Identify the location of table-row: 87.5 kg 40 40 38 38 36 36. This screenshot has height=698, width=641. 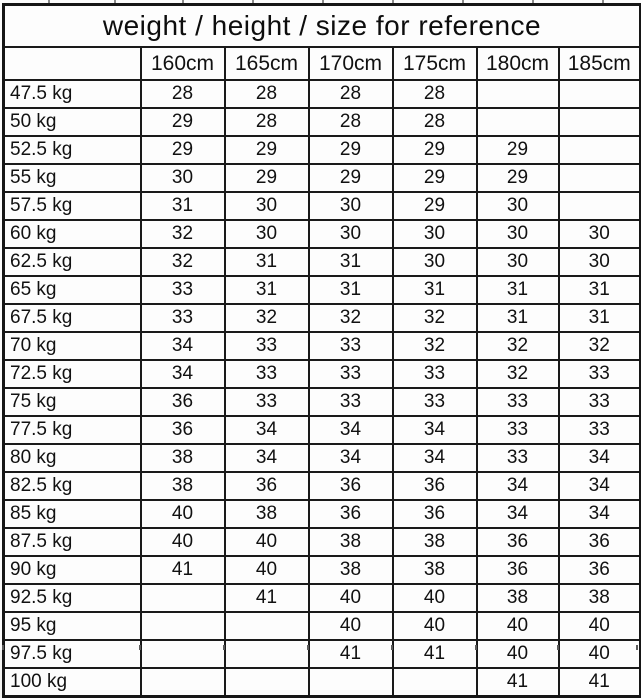
(321, 542).